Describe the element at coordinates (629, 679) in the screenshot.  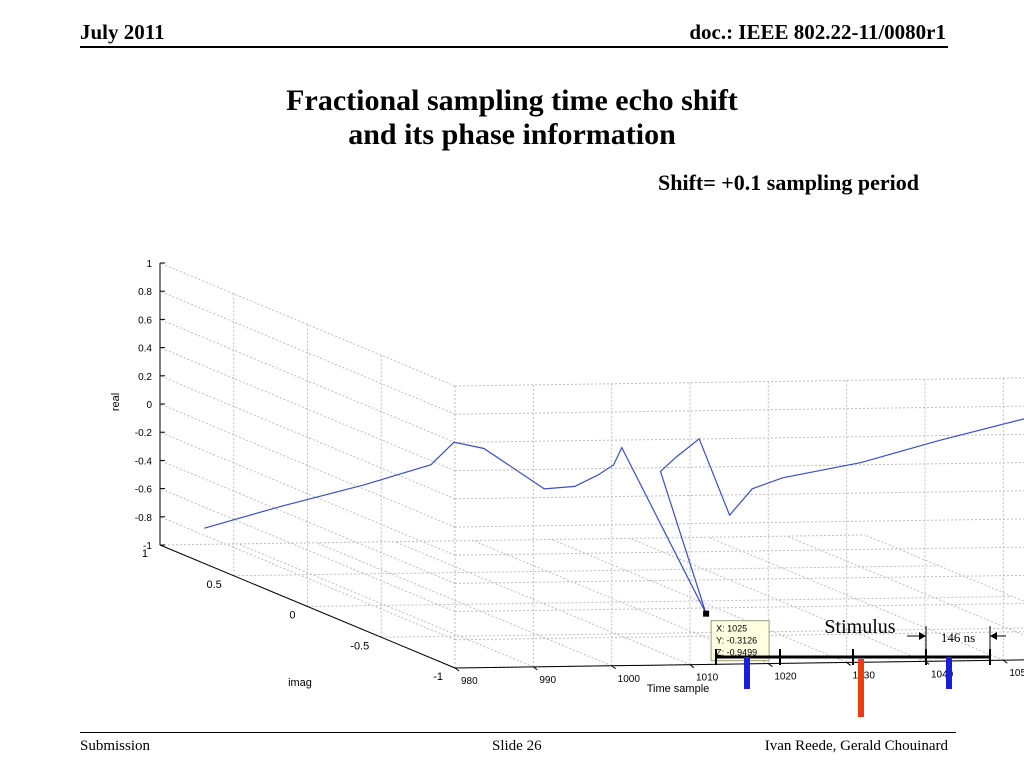
I see `x-tick-label: 1000` at that location.